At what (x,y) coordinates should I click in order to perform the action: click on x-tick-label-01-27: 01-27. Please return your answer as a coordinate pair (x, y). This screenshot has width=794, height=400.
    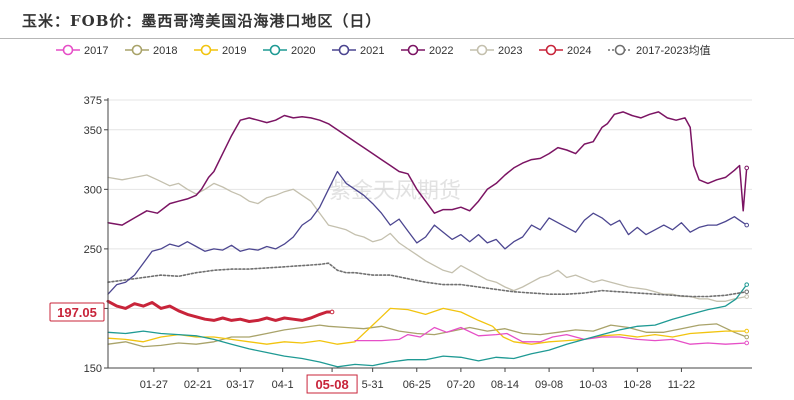
    Looking at the image, I should click on (154, 385).